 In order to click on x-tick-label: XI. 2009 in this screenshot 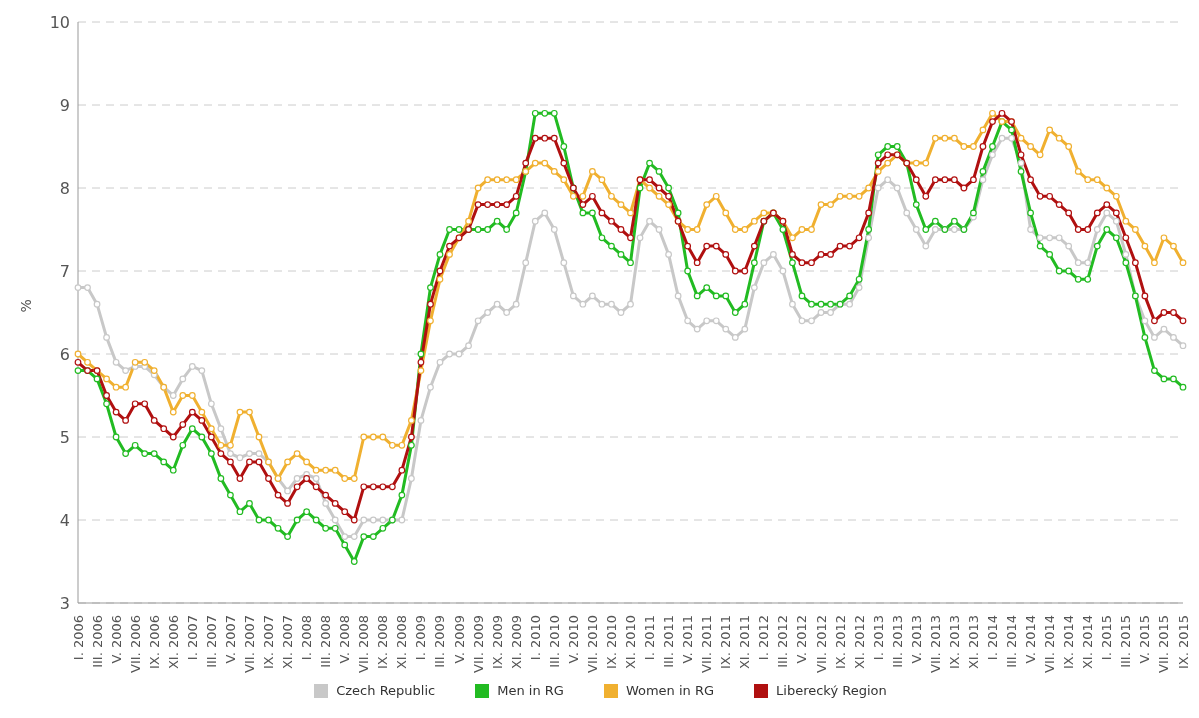, I will do `click(516, 642)`.